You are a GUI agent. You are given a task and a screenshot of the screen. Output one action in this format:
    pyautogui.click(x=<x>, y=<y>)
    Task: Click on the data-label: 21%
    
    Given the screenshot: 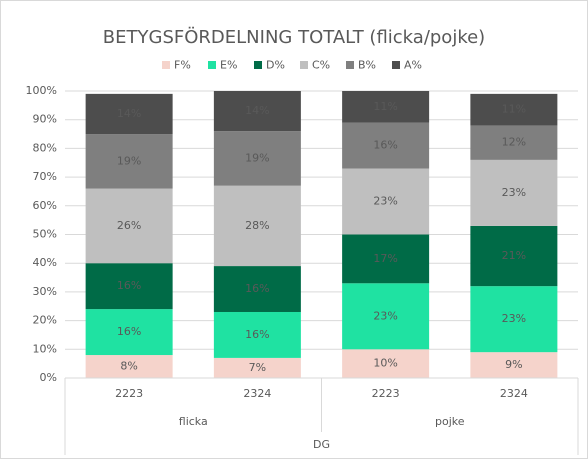 What is the action you would take?
    pyautogui.click(x=514, y=255)
    